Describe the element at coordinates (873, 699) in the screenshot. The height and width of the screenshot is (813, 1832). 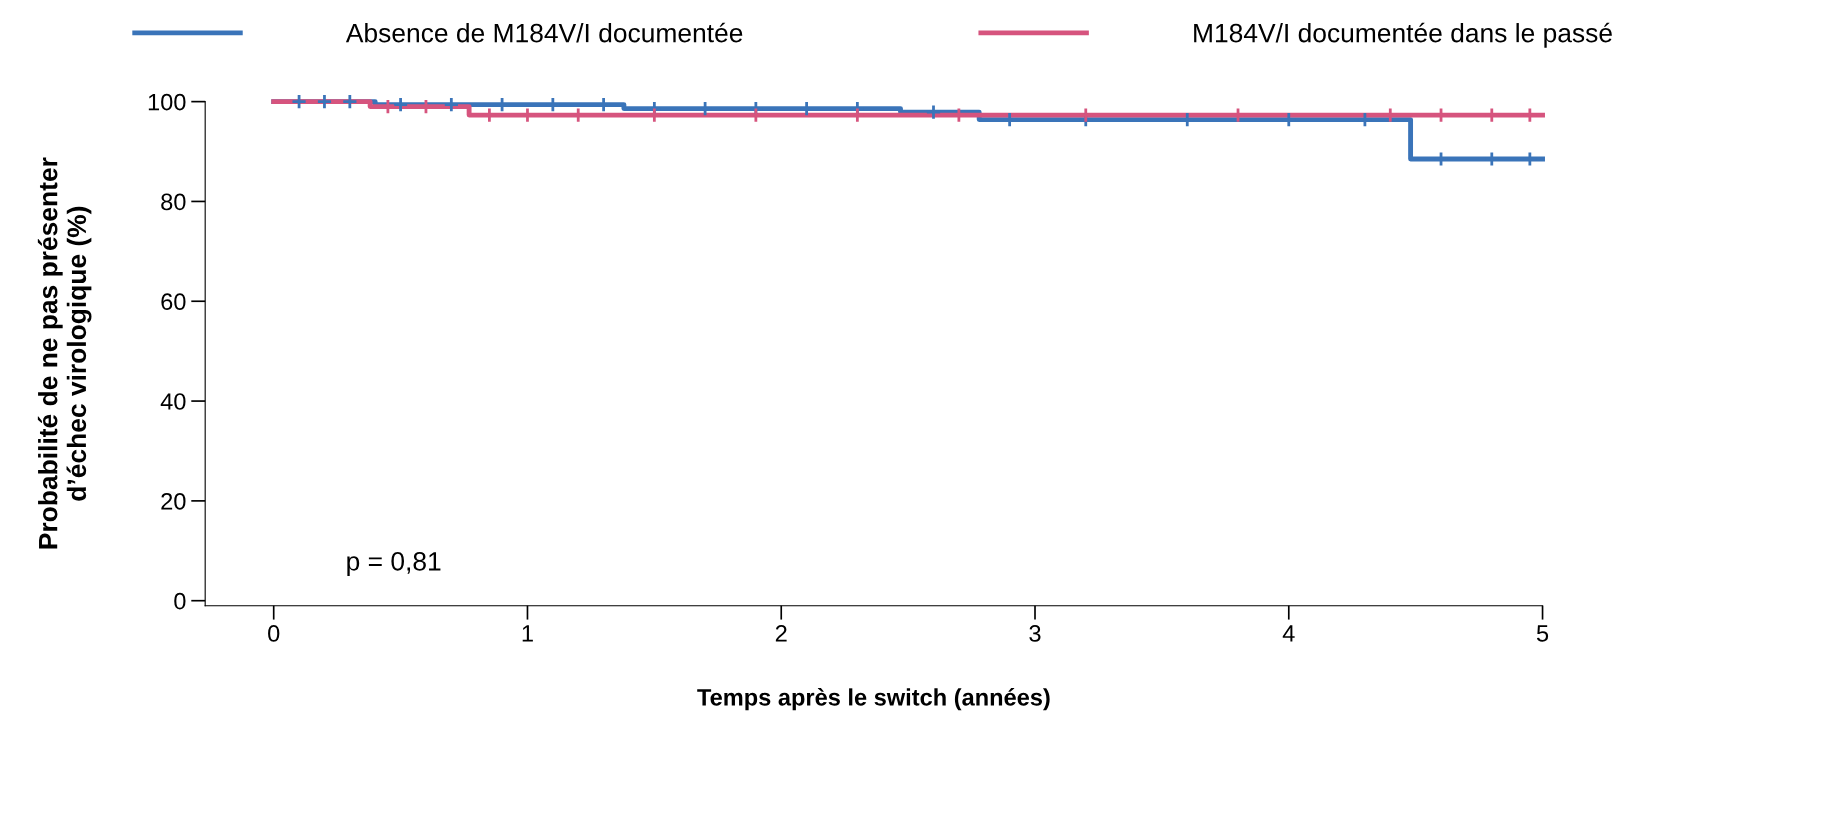
I see `x-axis-title: Temps après le switch (années)` at that location.